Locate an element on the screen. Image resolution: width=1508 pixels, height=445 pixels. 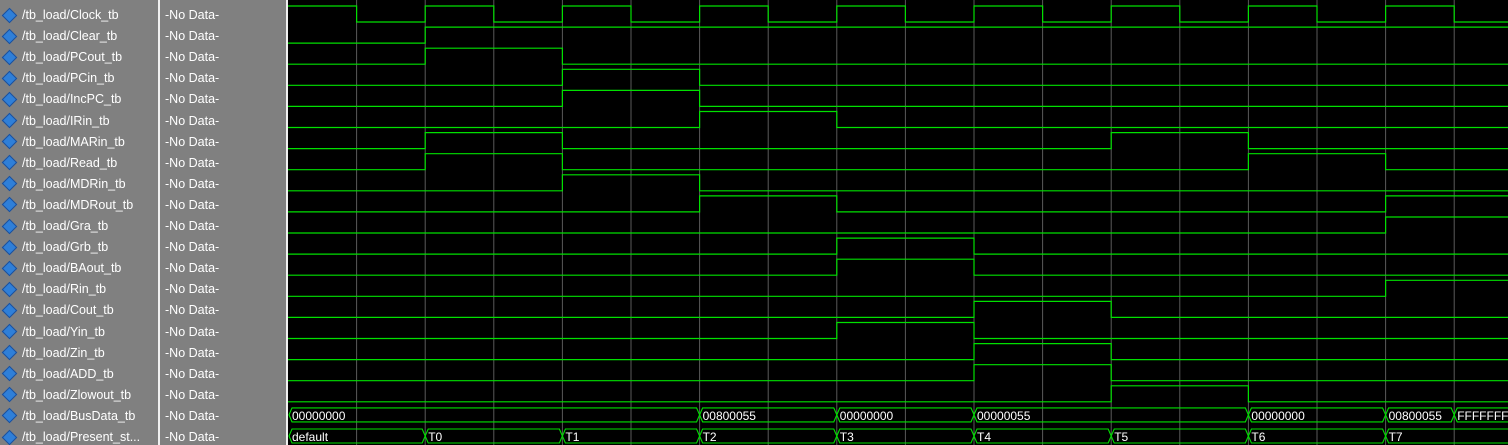
signal-row: /tb_load/MARin_tb is located at coordinates (79, 141).